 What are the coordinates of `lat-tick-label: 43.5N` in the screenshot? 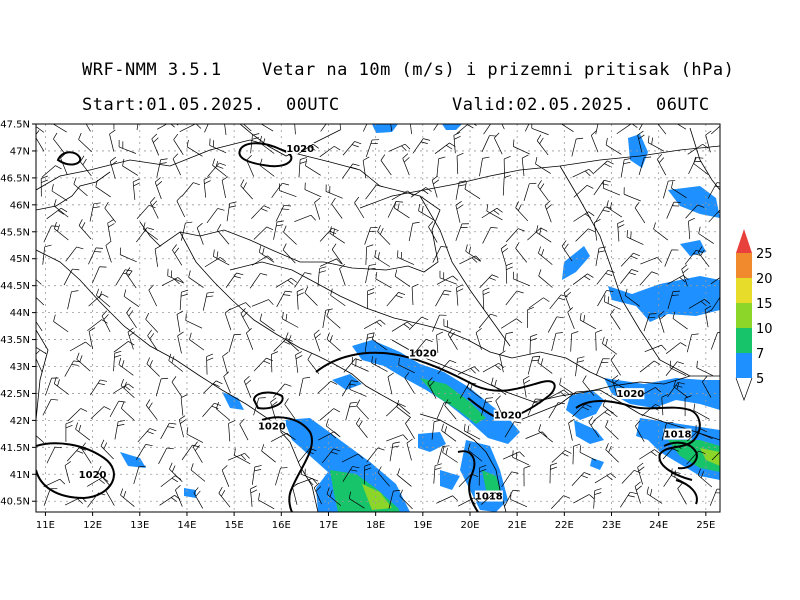 It's located at (15, 340).